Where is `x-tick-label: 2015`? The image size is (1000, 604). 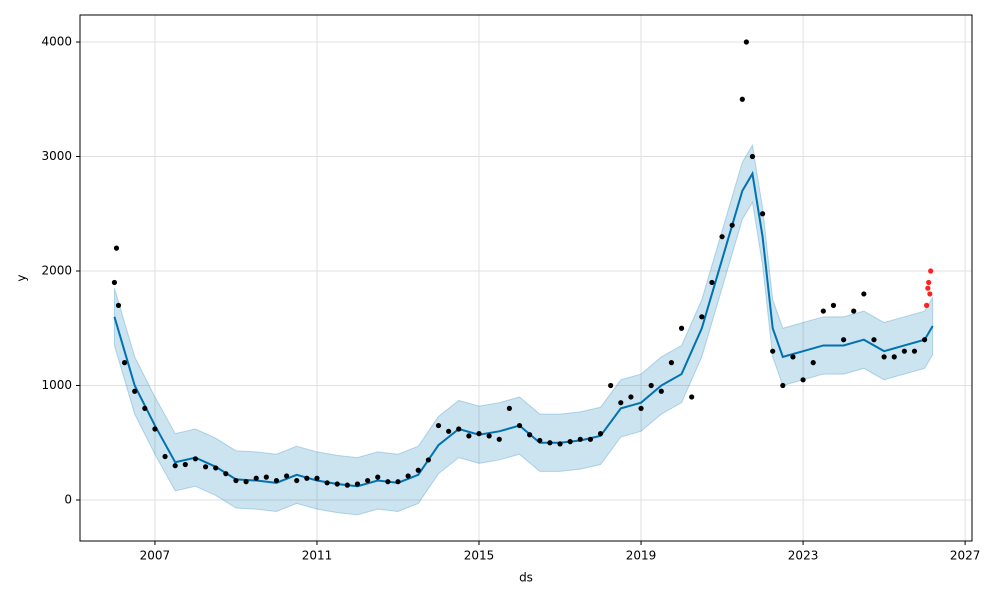 x-tick-label: 2015 is located at coordinates (479, 556).